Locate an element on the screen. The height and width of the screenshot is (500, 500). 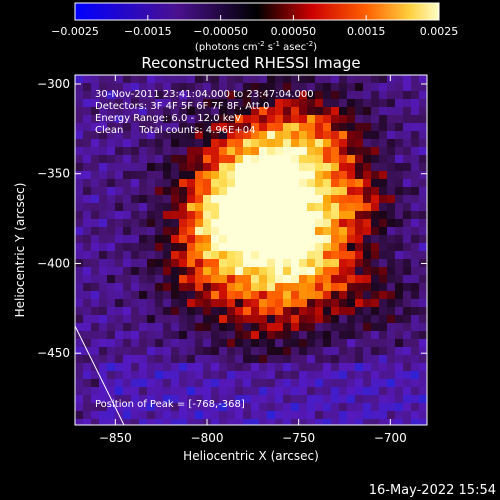
y-tick-label: −350 is located at coordinates (53, 174).